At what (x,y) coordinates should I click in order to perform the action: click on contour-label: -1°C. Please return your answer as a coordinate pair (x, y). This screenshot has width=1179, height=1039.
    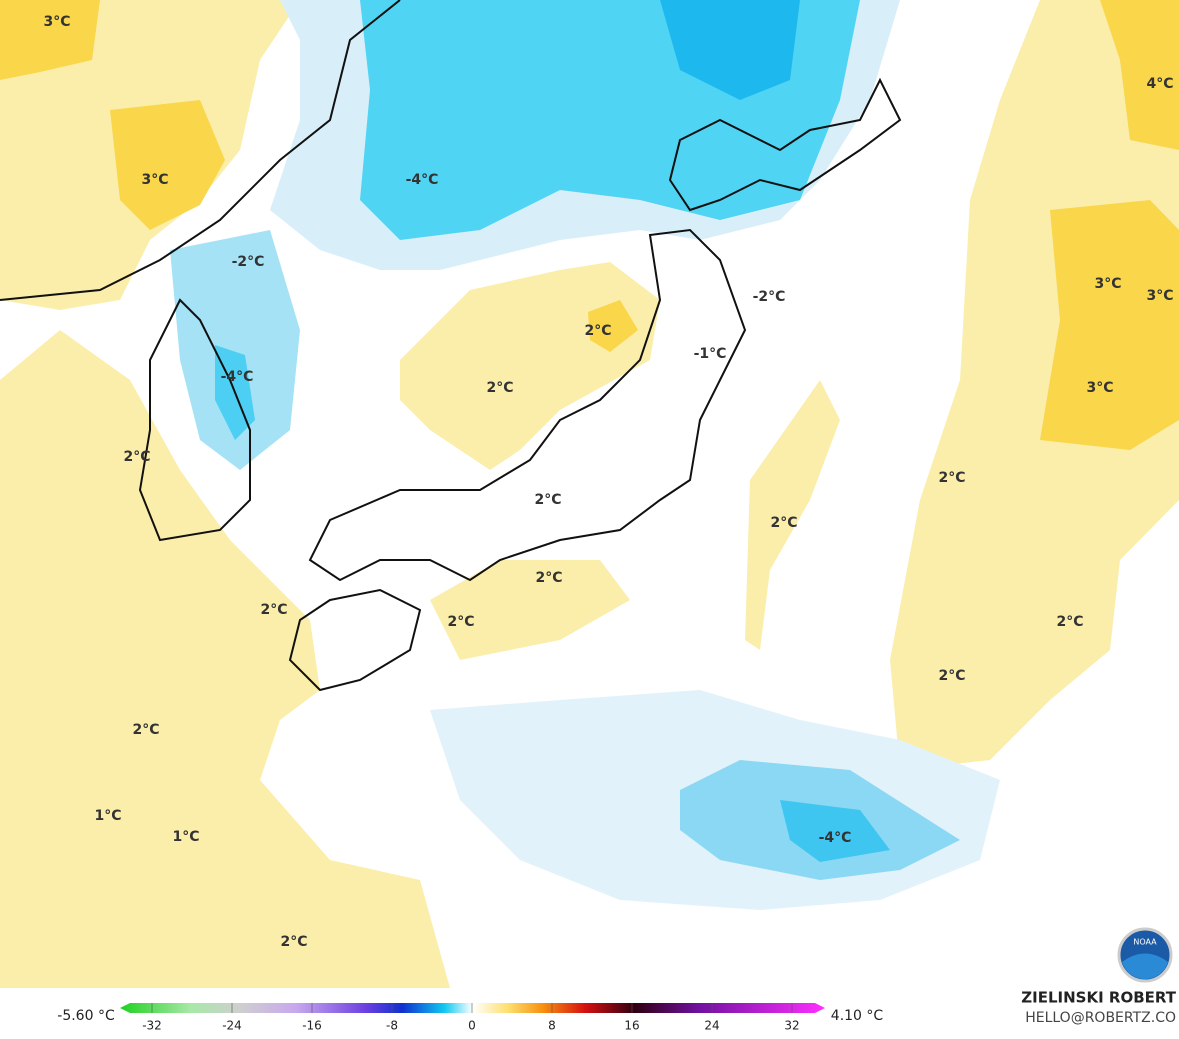
    Looking at the image, I should click on (710, 354).